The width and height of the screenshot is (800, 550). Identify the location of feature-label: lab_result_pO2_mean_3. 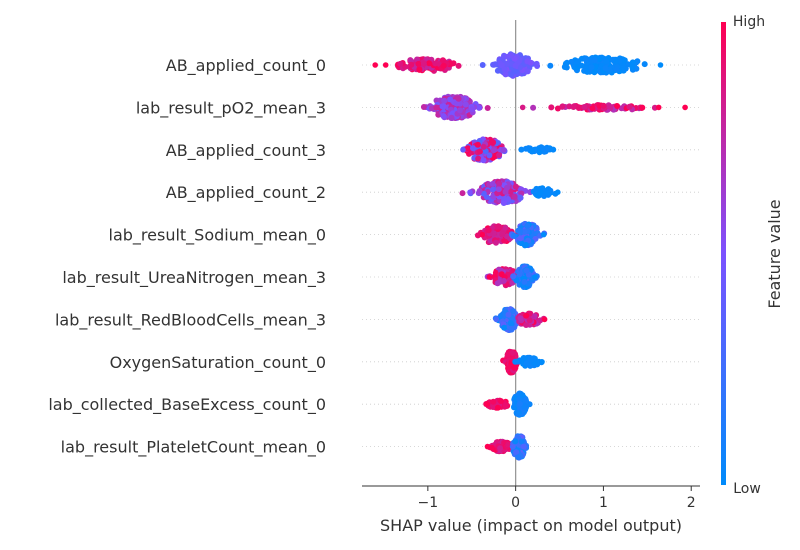
(231, 108).